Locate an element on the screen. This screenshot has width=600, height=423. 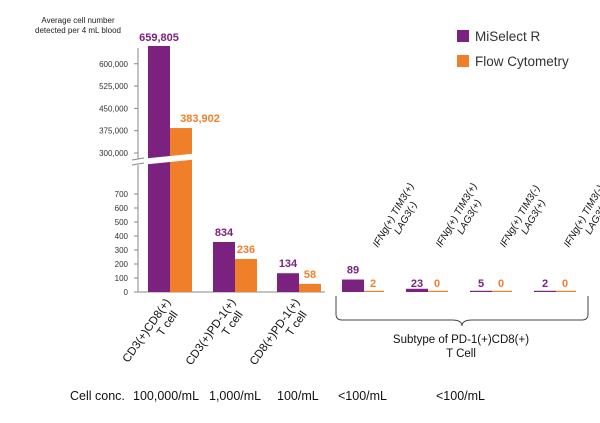
legend-swatch-flow-cytometry is located at coordinates (463, 61).